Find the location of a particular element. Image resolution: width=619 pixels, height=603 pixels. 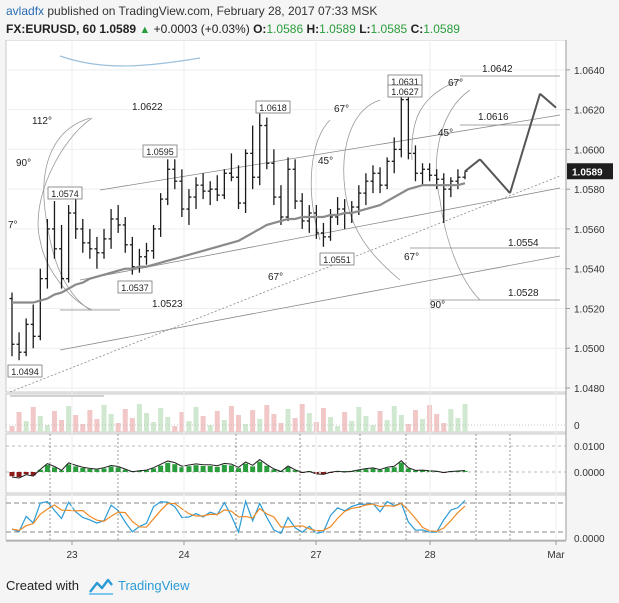

price-tick-label: 1.0580 is located at coordinates (589, 190).